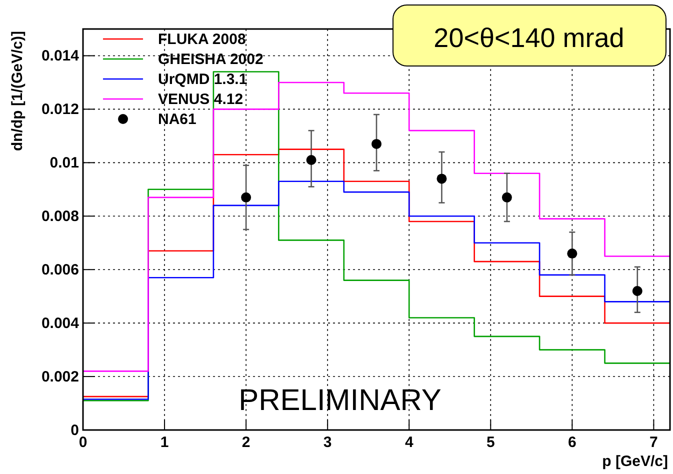 The image size is (673, 474). What do you see at coordinates (74, 430) in the screenshot?
I see `y-tick-label: 0` at bounding box center [74, 430].